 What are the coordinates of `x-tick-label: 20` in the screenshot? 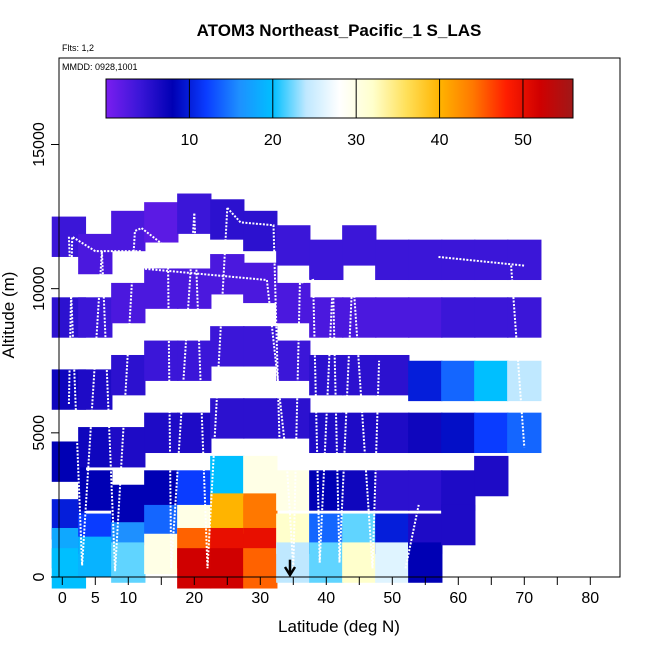 It's located at (194, 598).